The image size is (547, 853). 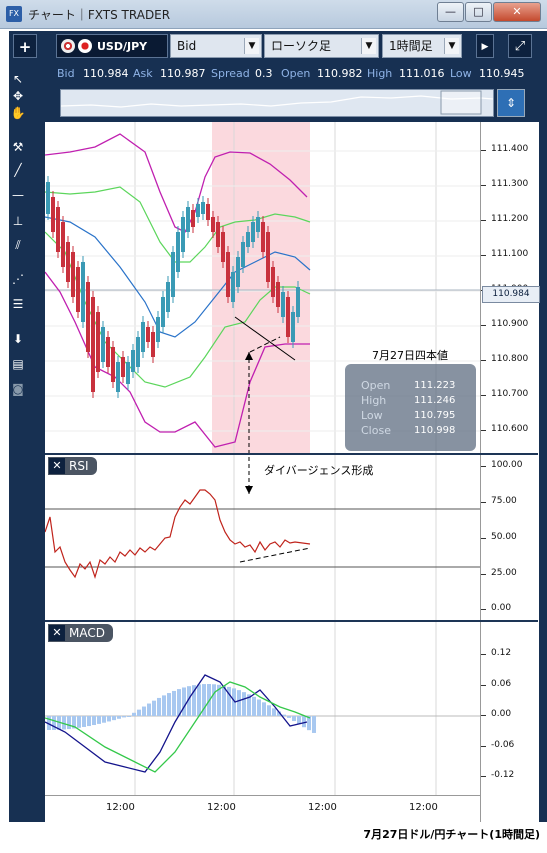 What do you see at coordinates (273, 14) in the screenshot?
I see `window-titlebar: FX チャート｜FXTS TRADER — □ ✕` at bounding box center [273, 14].